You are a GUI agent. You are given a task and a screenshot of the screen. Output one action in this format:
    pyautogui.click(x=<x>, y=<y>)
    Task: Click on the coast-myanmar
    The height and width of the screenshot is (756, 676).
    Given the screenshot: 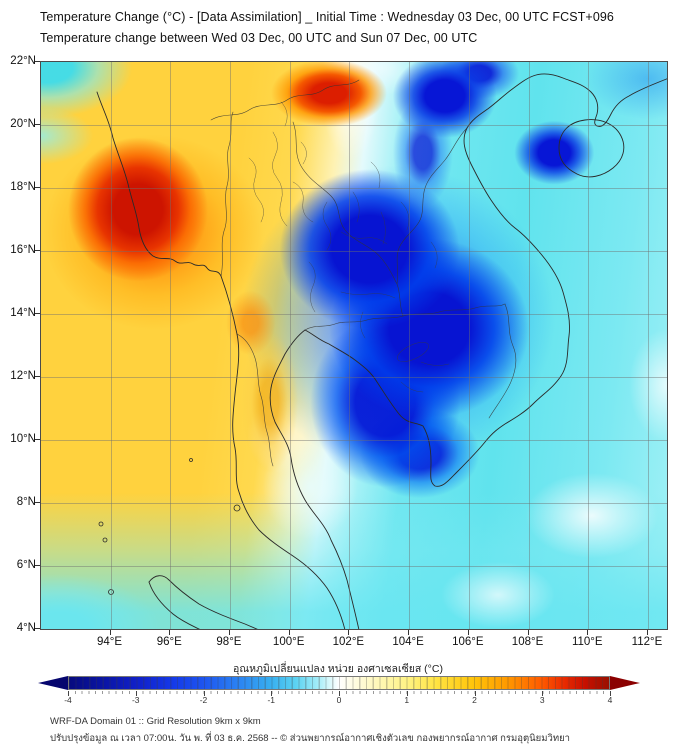 What is the action you would take?
    pyautogui.click(x=159, y=184)
    